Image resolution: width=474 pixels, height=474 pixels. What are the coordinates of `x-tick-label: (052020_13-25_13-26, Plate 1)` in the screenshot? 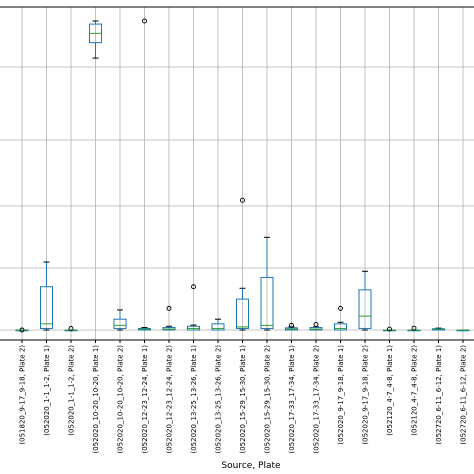 It's located at (194, 399).